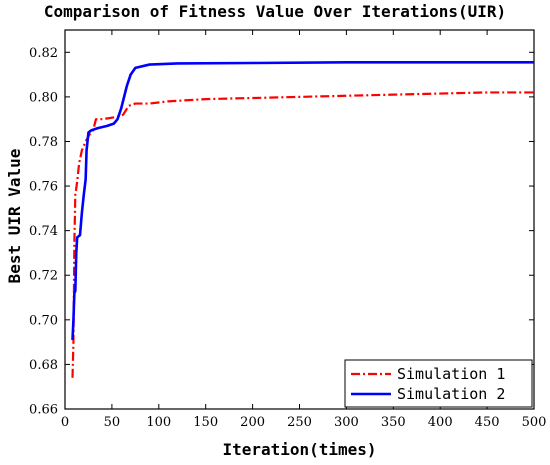 This screenshot has width=550, height=465. What do you see at coordinates (158, 422) in the screenshot?
I see `x-tick-label: 100` at bounding box center [158, 422].